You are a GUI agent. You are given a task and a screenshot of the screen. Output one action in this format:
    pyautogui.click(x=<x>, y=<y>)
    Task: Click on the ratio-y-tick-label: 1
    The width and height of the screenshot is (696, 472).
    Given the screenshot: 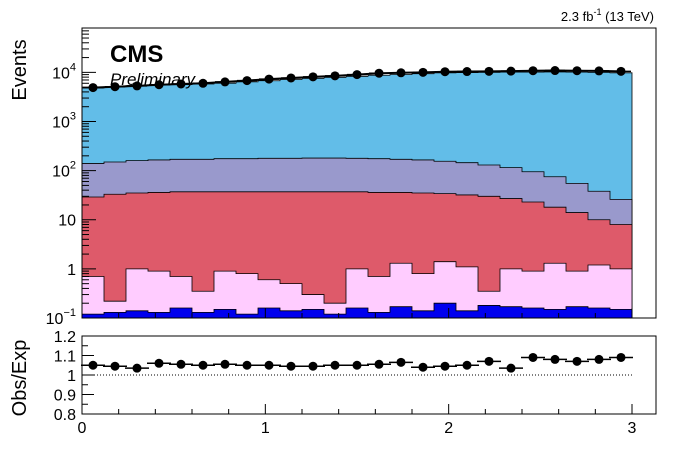 What is the action you would take?
    pyautogui.click(x=71, y=376)
    